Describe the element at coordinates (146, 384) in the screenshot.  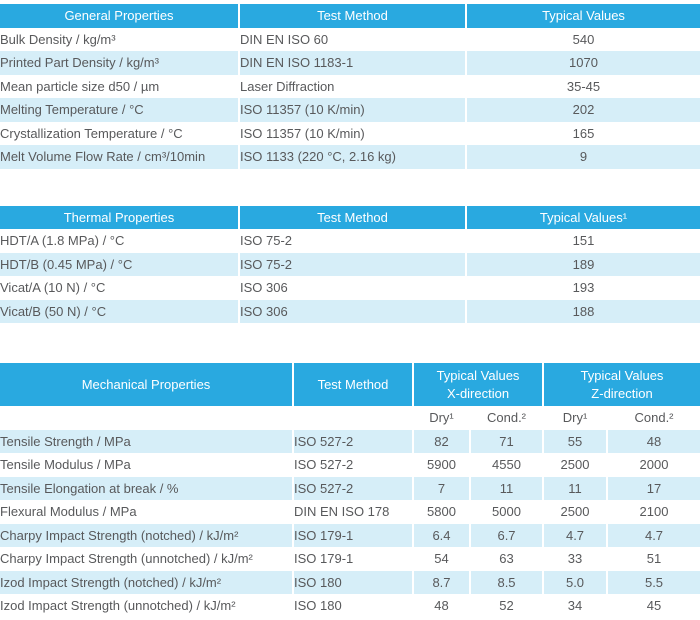
I see `mechanical-properties-header: Mechanical Properties` at that location.